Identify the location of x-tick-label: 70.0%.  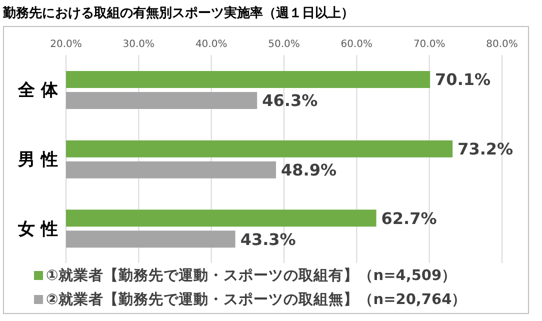
(429, 44).